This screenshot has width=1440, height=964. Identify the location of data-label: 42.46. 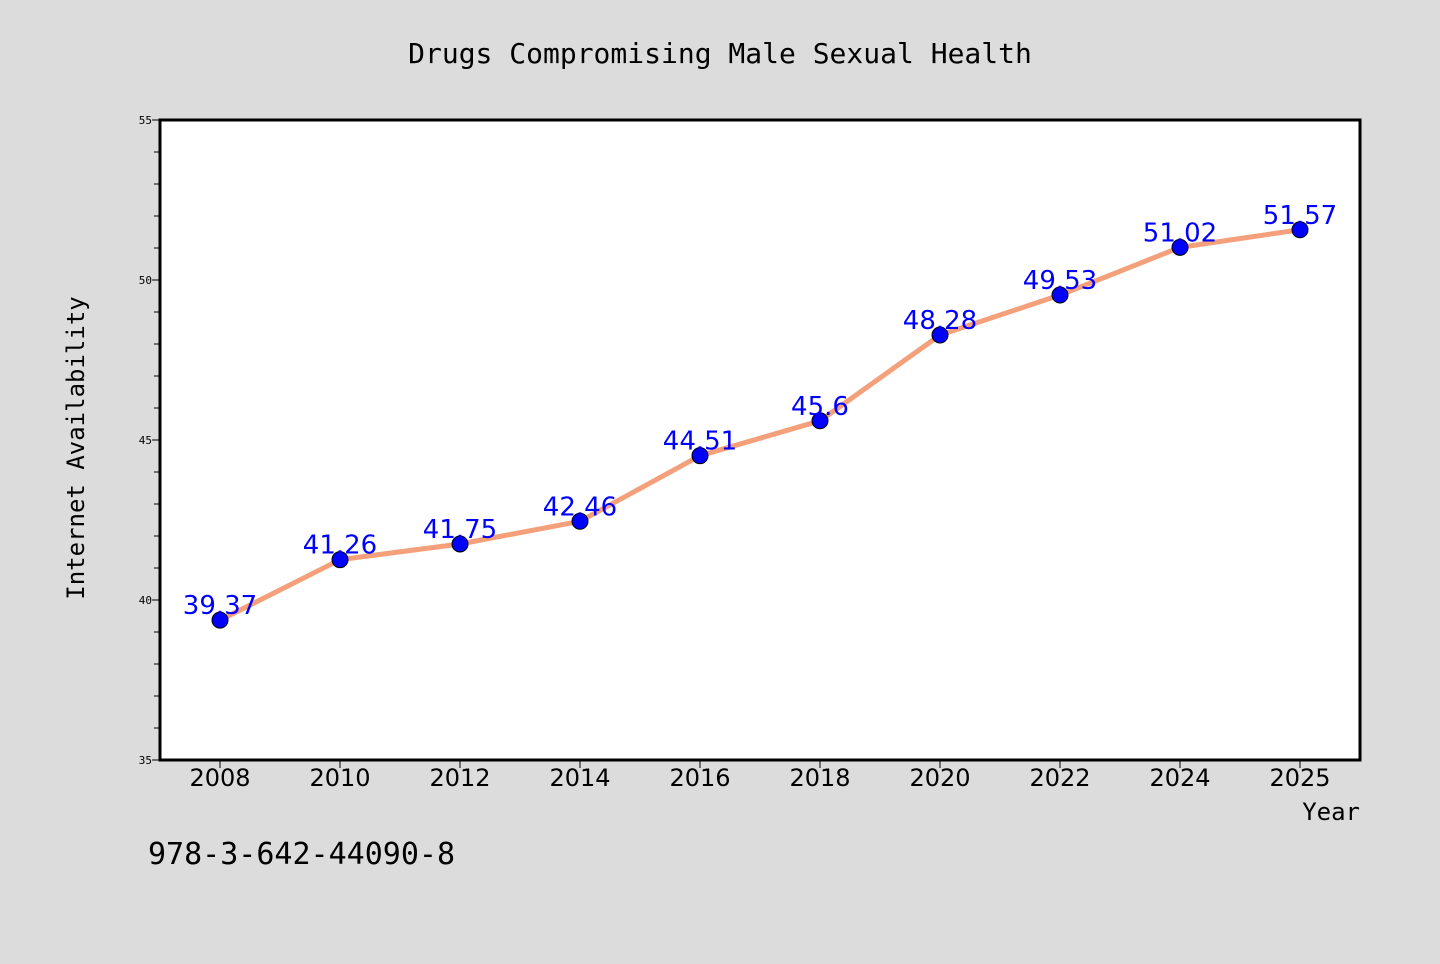
(580, 507).